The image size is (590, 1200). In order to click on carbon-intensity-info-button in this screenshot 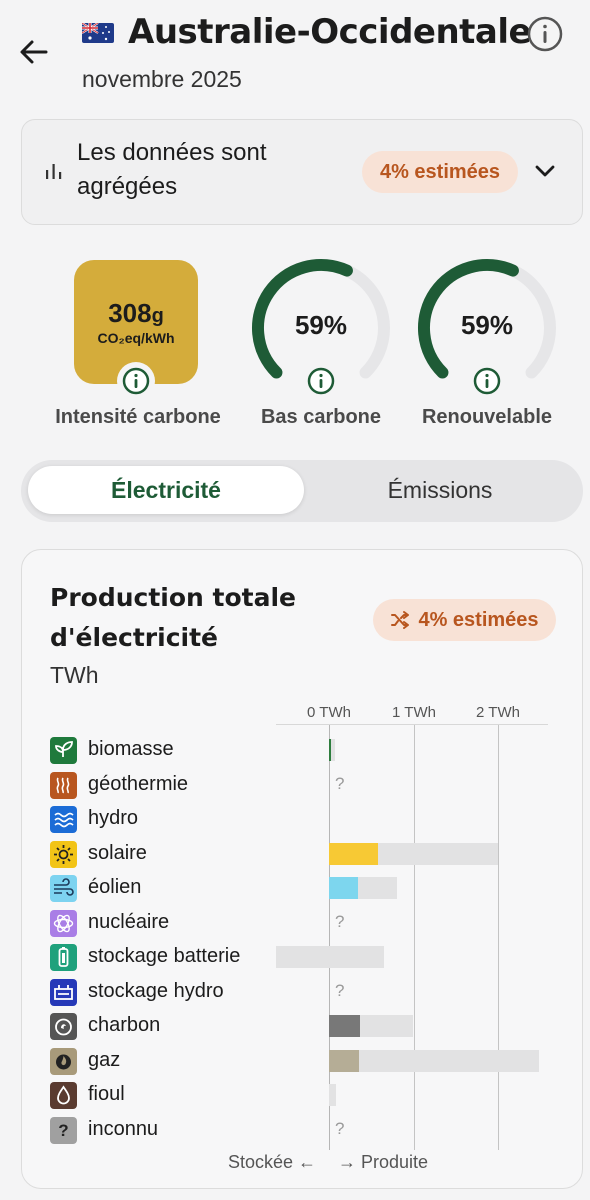, I will do `click(136, 381)`.